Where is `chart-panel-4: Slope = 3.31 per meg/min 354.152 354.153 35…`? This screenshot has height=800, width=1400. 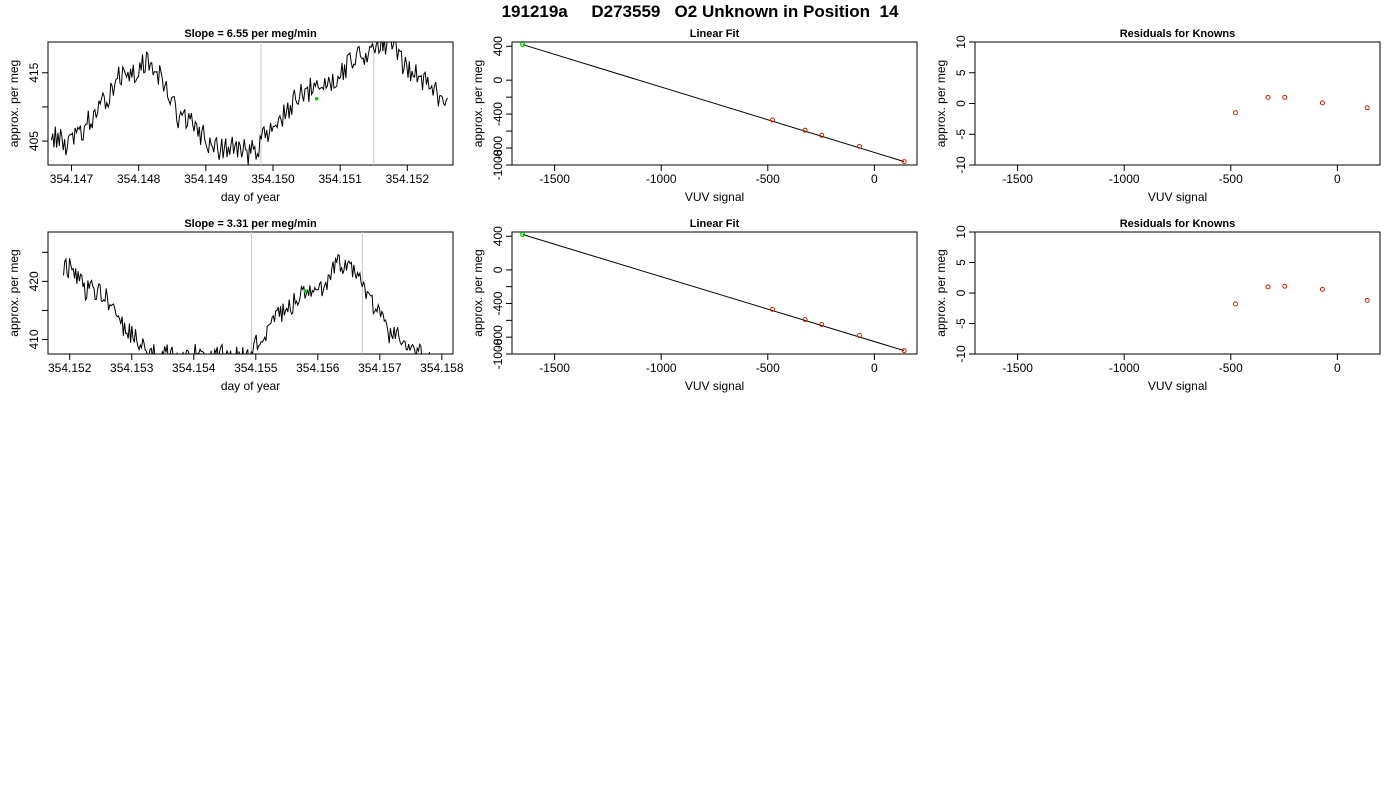 chart-panel-4: Slope = 3.31 per meg/min 354.152 354.153 35… is located at coordinates (235, 305).